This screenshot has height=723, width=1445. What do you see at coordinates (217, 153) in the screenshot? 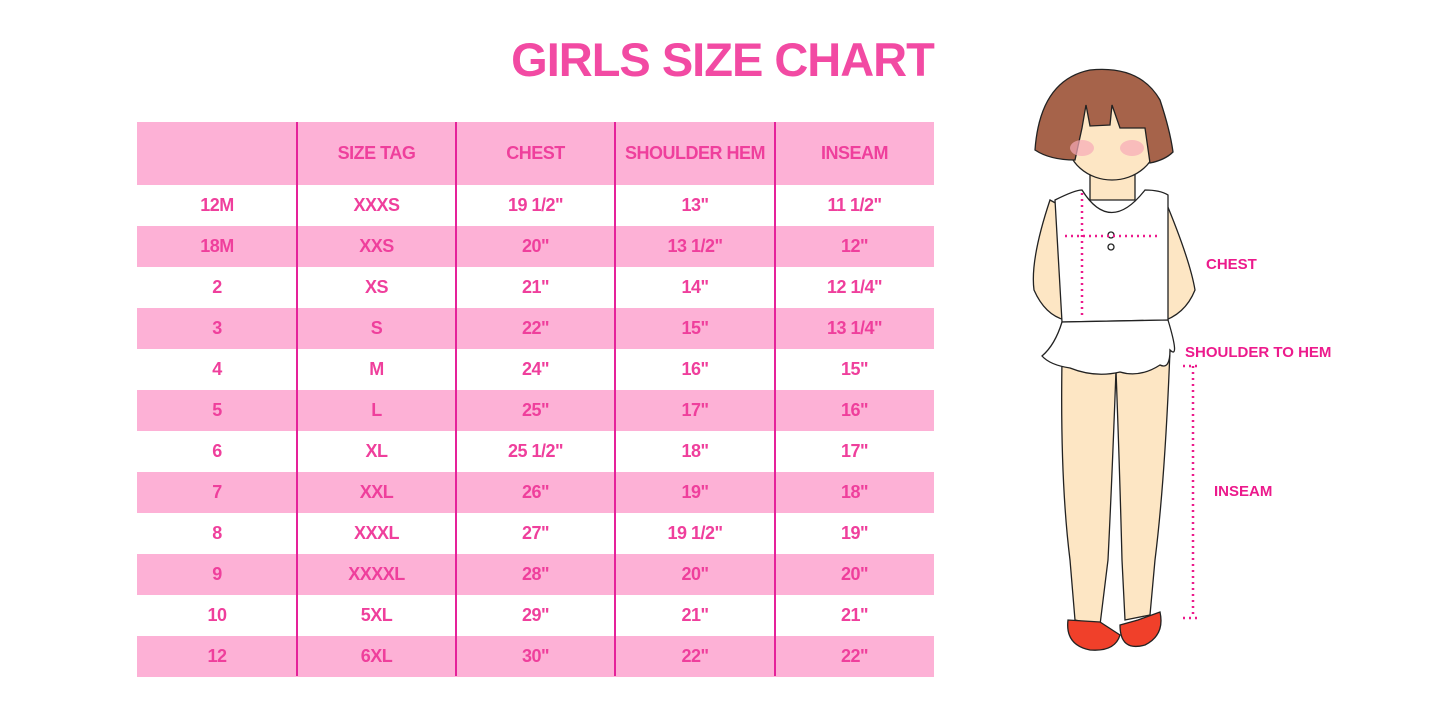
I see `column-header` at bounding box center [217, 153].